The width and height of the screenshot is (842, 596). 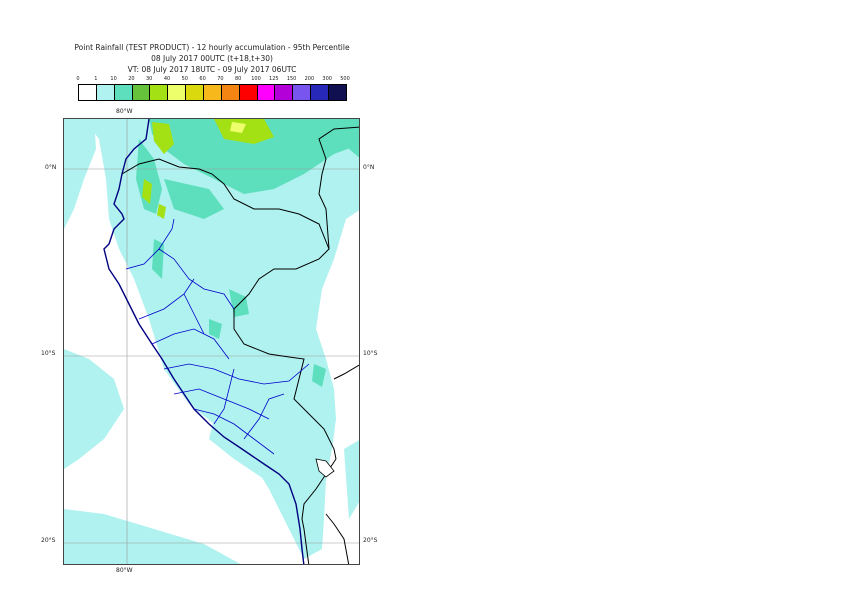 I want to click on right-latitude-label-10s: 10°S, so click(x=370, y=353).